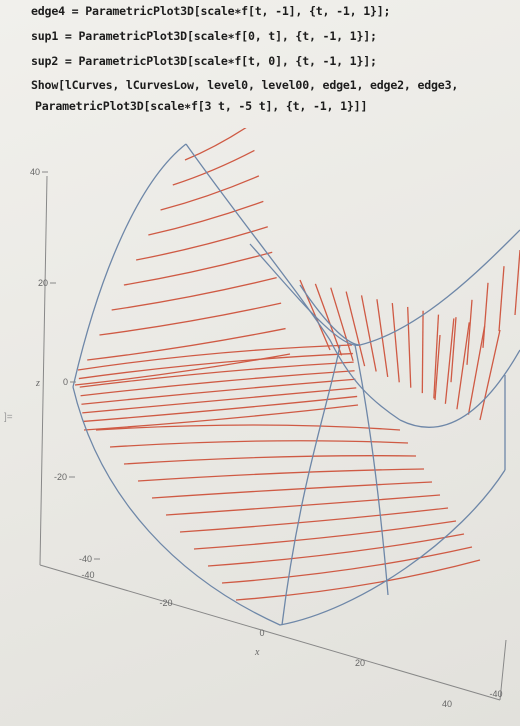 This screenshot has height=726, width=520. What do you see at coordinates (65, 382) in the screenshot?
I see `z-tick-label: 0` at bounding box center [65, 382].